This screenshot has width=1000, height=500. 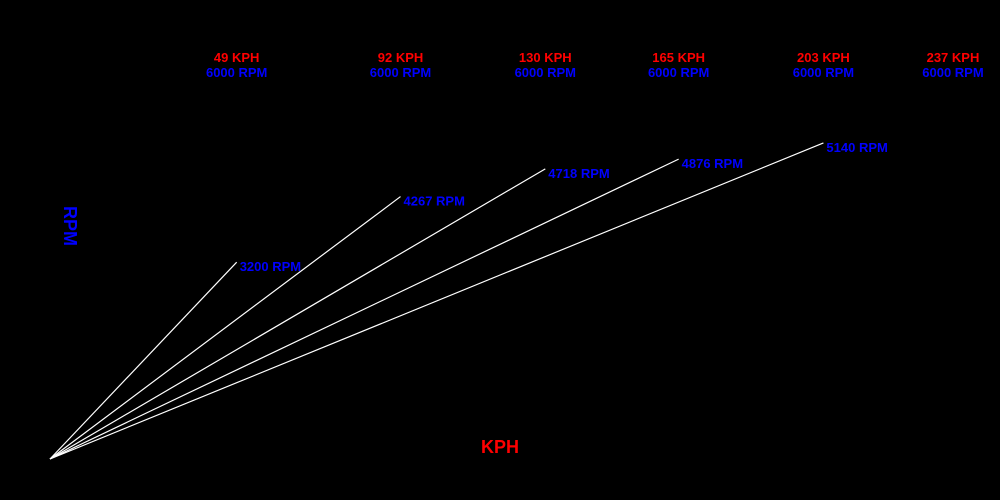 I want to click on shift-rpm-label-1: 3200 RPM, so click(x=270, y=266).